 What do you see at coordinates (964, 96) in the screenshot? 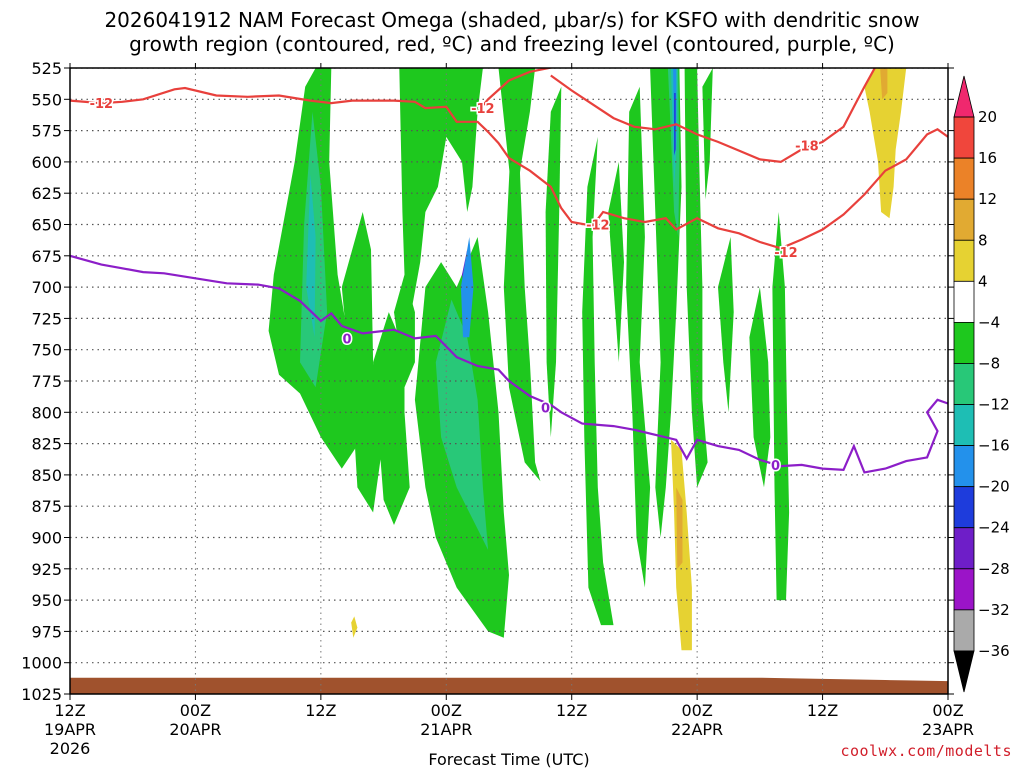
I see `colorbar-top-arrow` at bounding box center [964, 96].